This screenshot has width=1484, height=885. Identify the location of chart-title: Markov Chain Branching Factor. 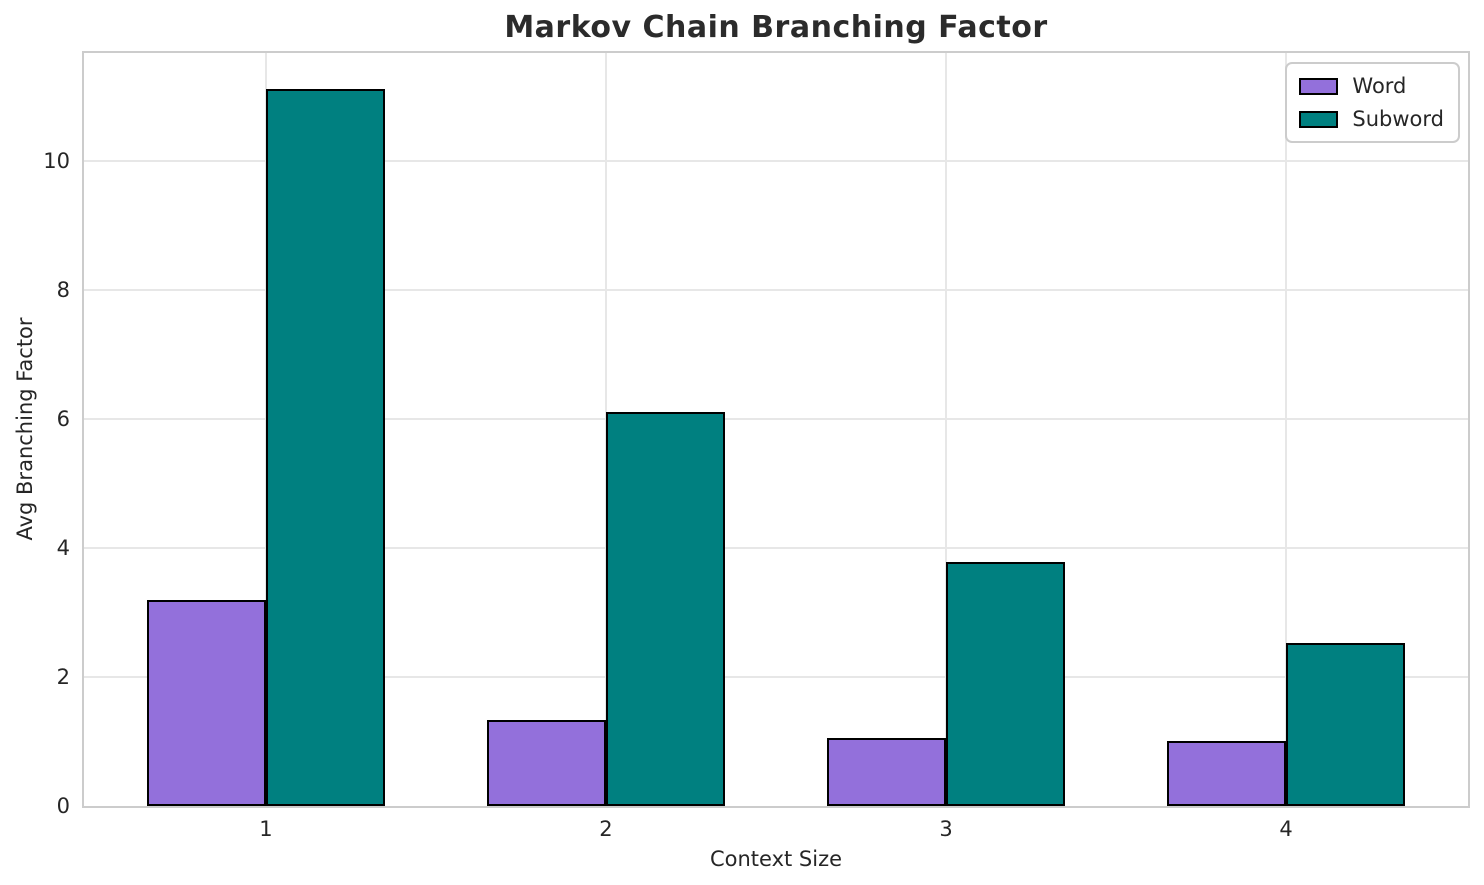
(776, 27).